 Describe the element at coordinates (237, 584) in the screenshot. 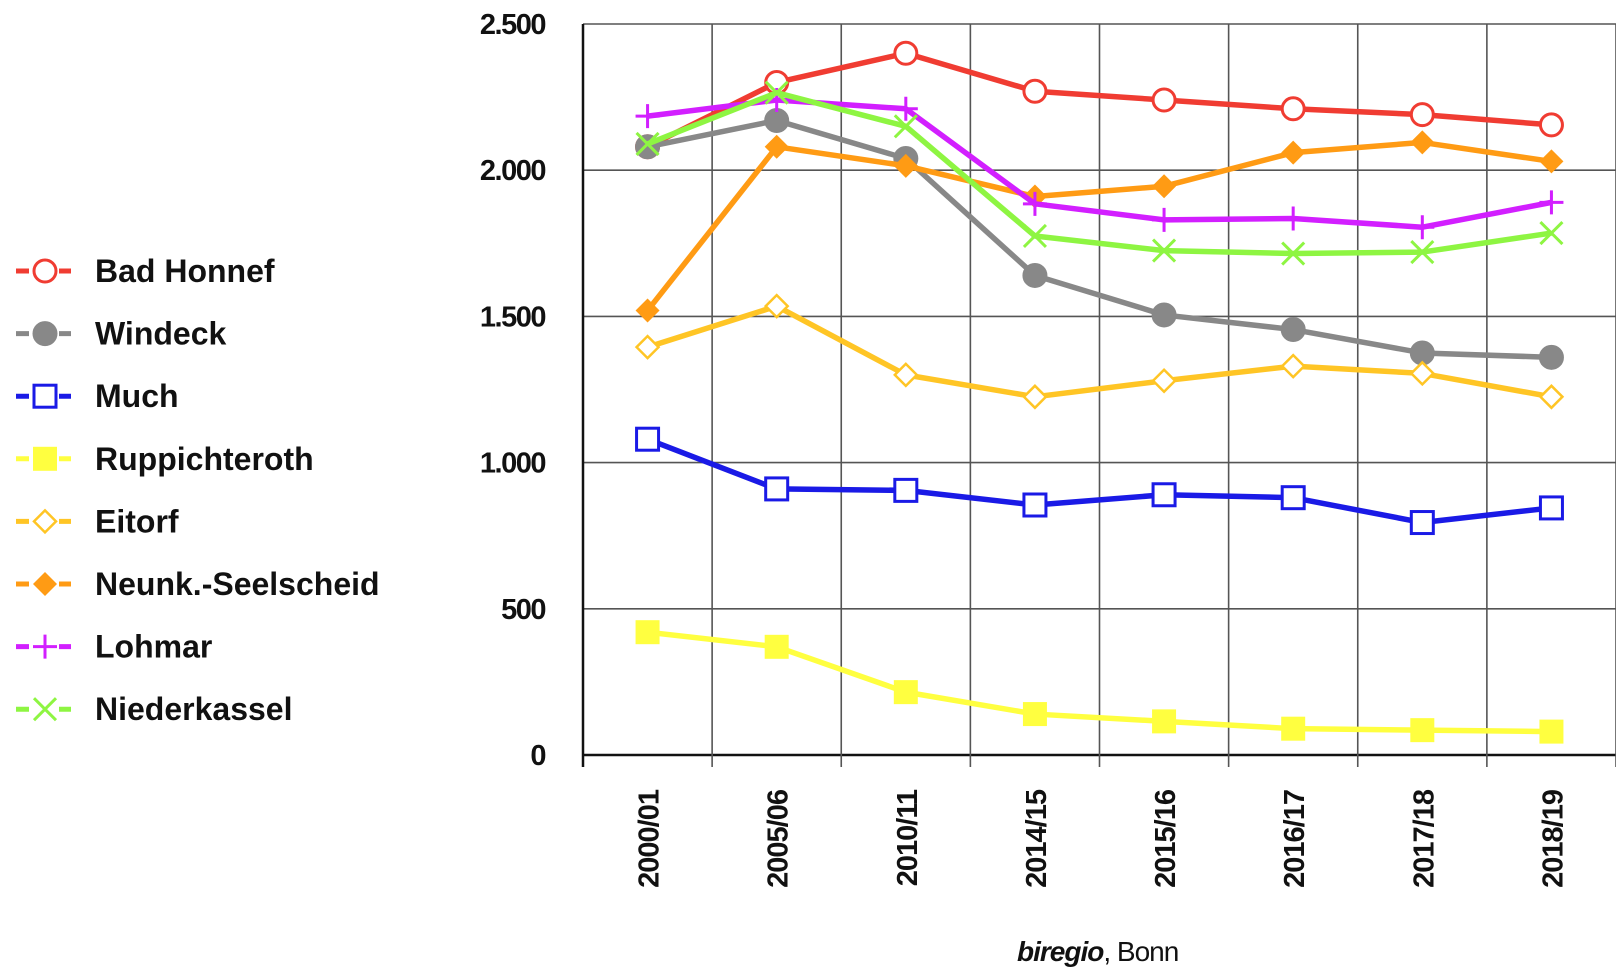

I see `legend-label: Neunk.-Seelscheid` at that location.